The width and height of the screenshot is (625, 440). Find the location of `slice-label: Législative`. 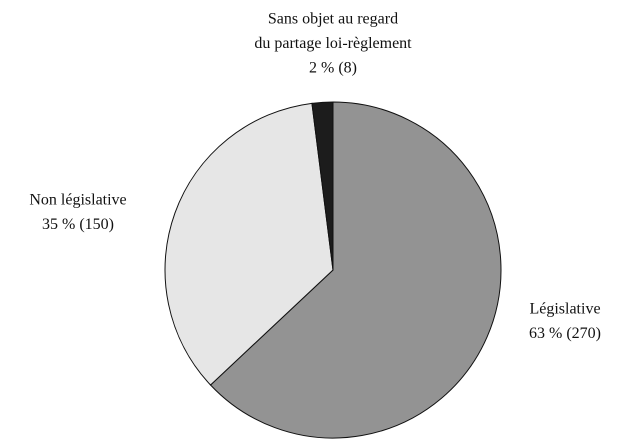

slice-label: Législative is located at coordinates (564, 309).